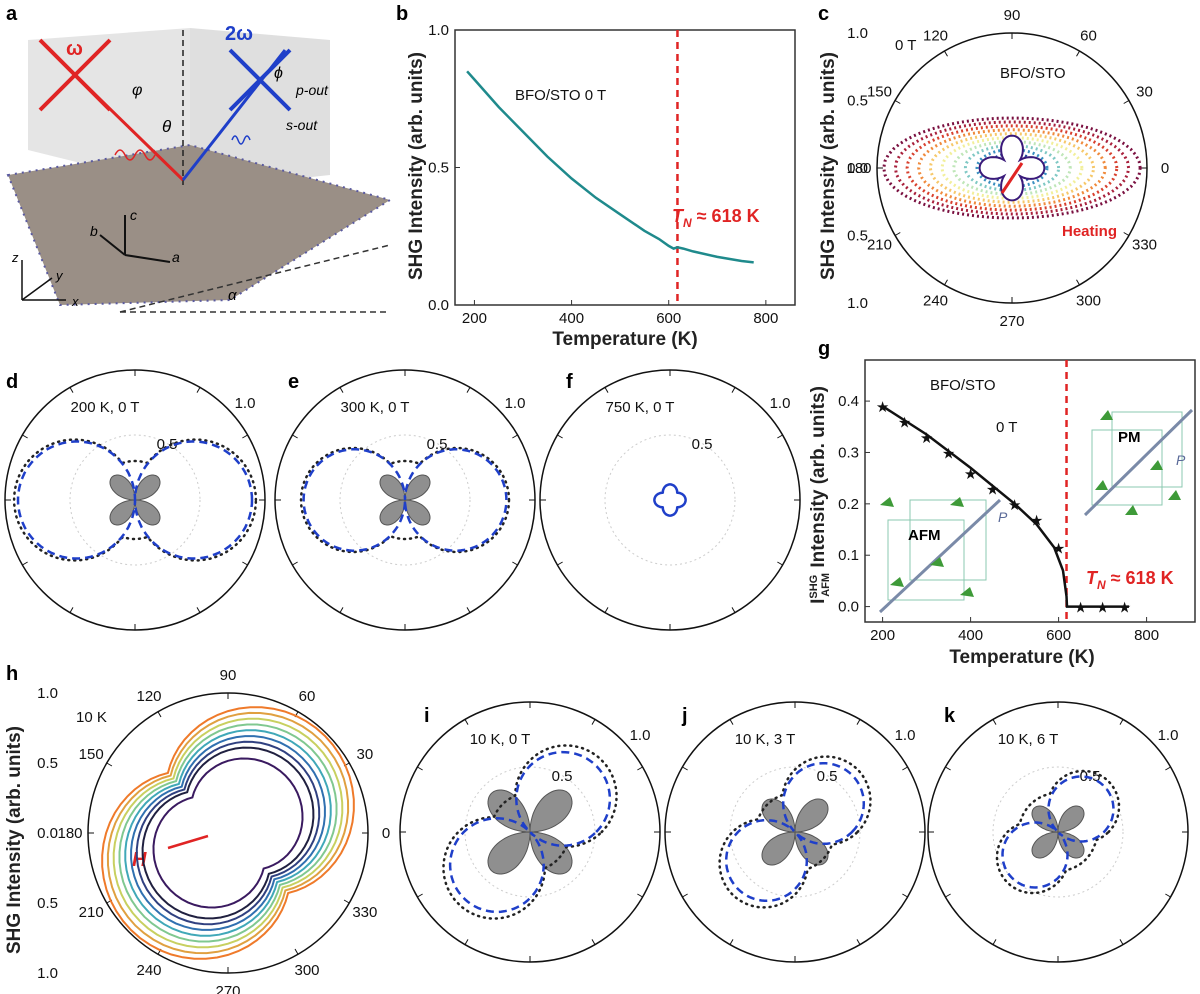 This screenshot has width=1200, height=994. Describe the element at coordinates (375, 407) in the screenshot. I see `e-title: 300 K, 0 T` at that location.